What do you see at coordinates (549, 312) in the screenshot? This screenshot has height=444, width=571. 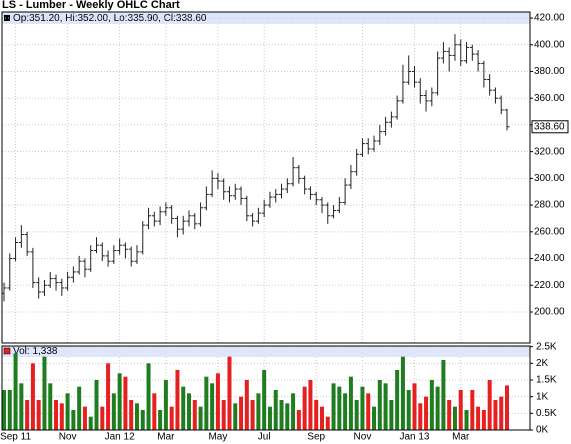 I see `y-tick-label: 200.00` at bounding box center [549, 312].